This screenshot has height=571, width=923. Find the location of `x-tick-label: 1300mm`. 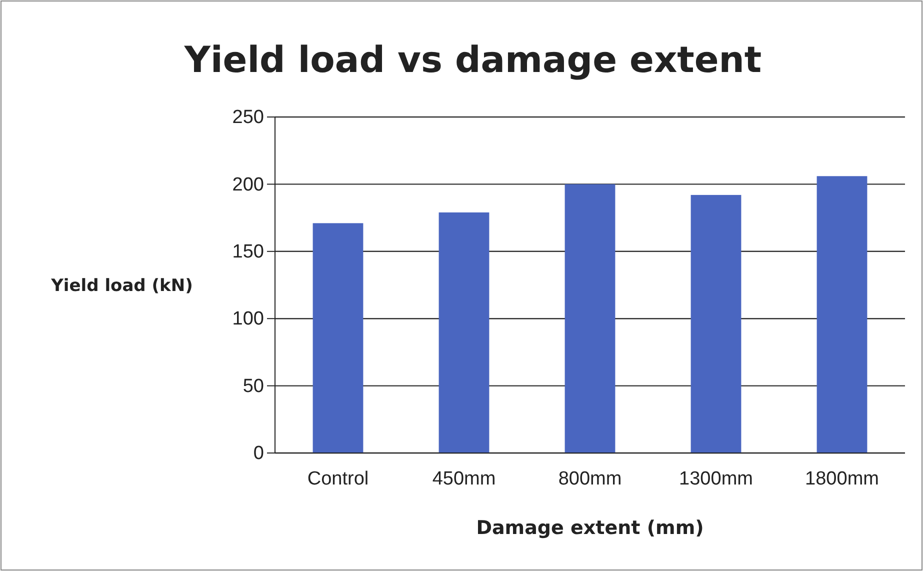

x-tick-label: 1300mm is located at coordinates (716, 479).